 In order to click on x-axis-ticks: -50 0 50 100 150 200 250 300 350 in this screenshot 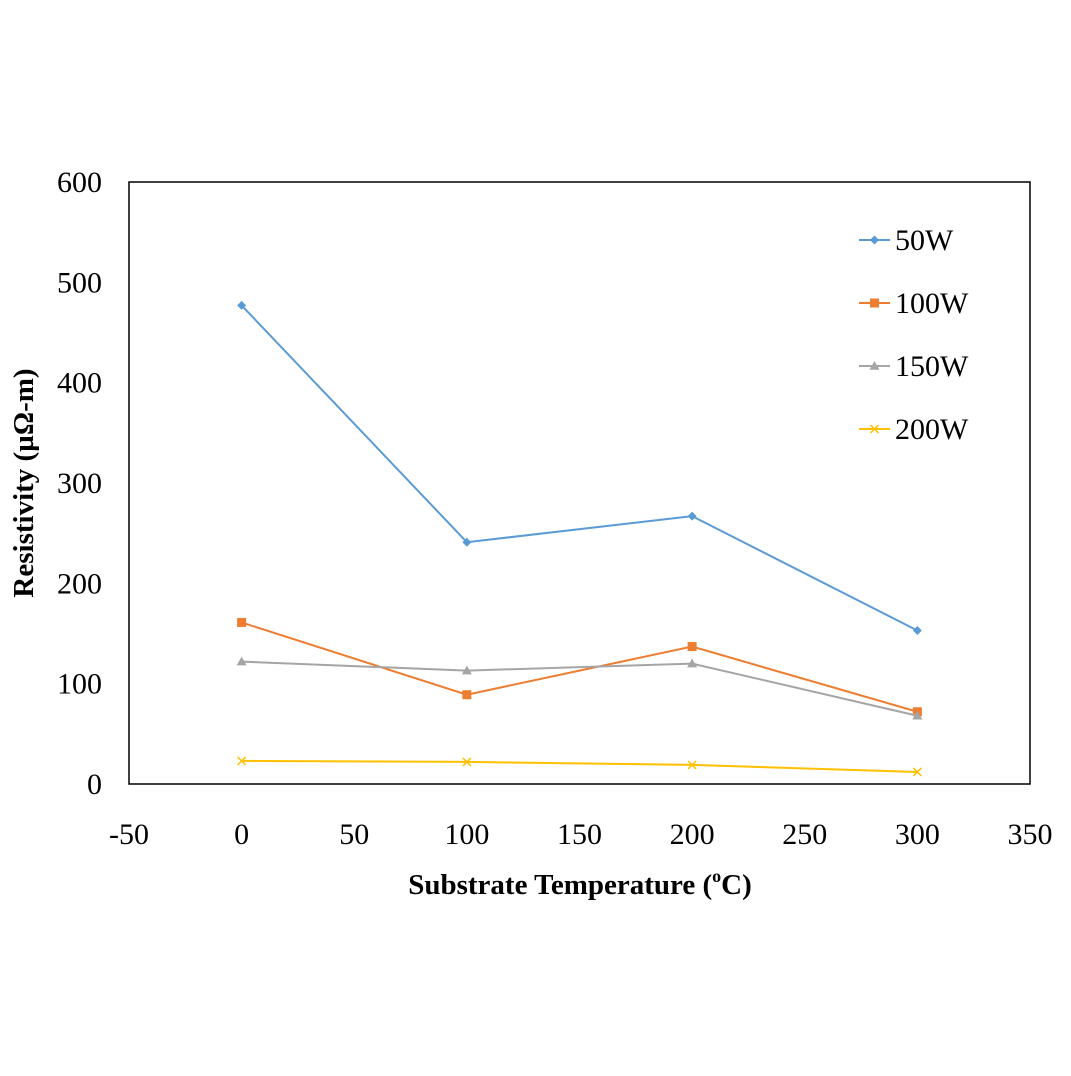, I will do `click(581, 834)`.